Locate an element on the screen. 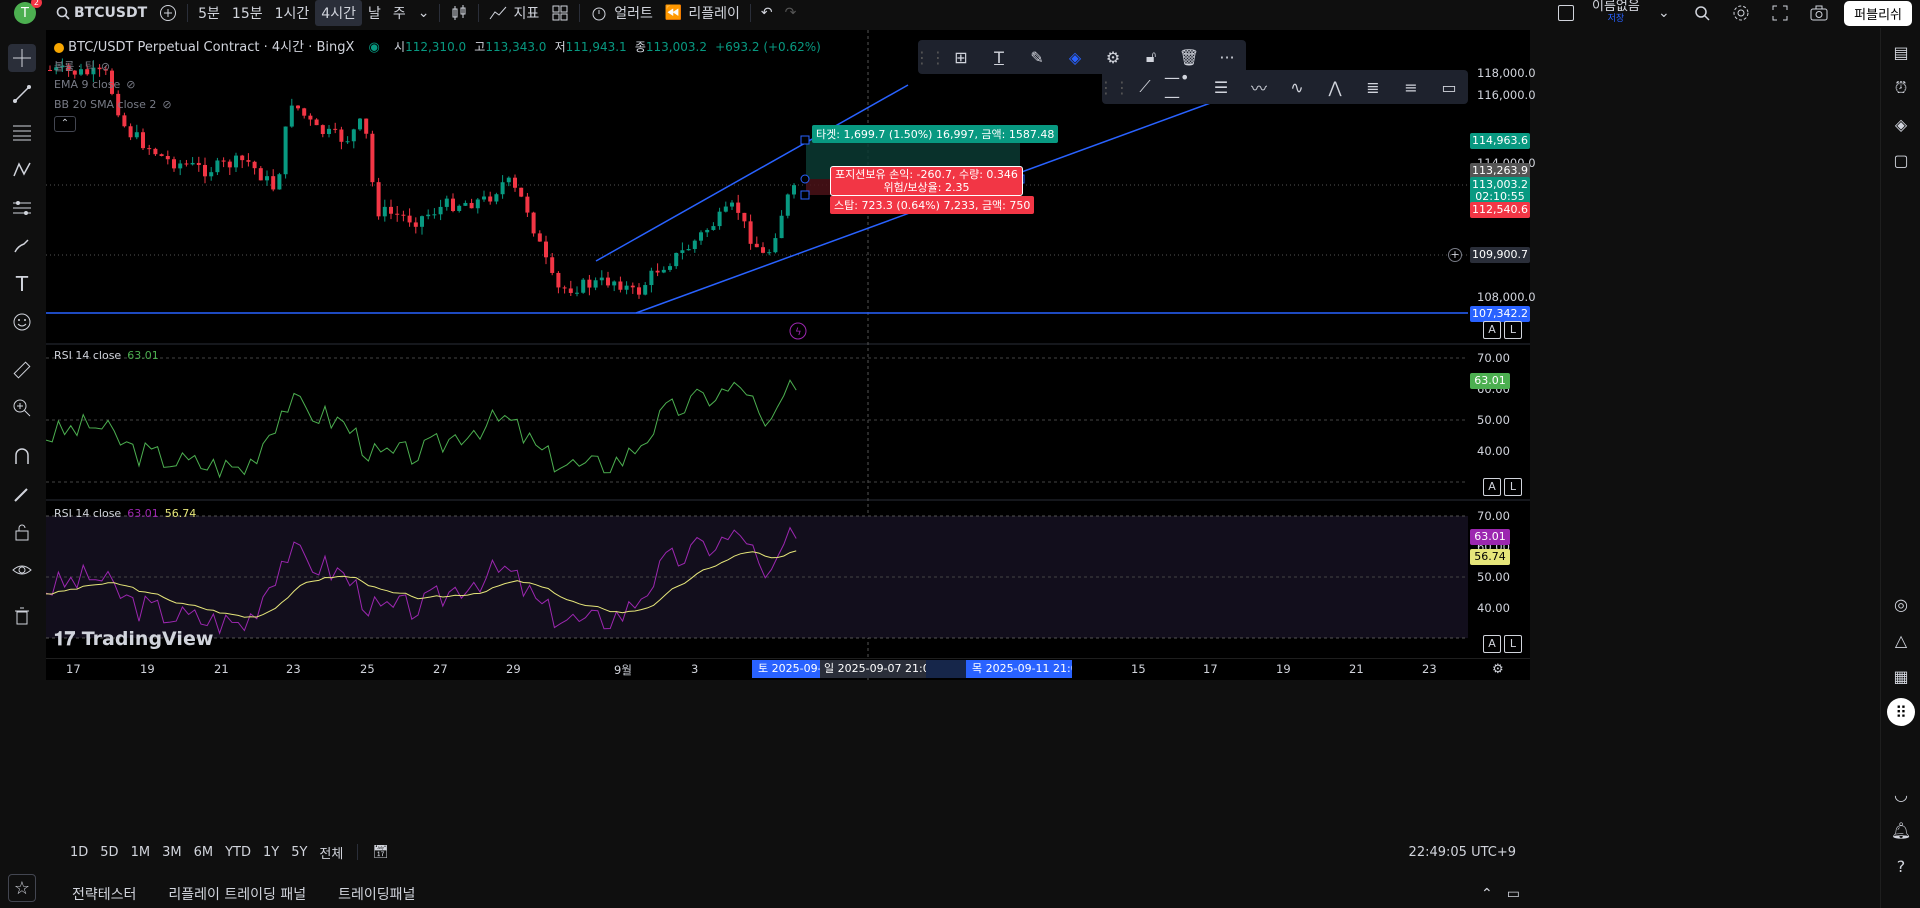  position-pnl-label: 포지션보유 손익: -260.7, 수량: 0.346 위험/보상율: 2.35 is located at coordinates (926, 181).